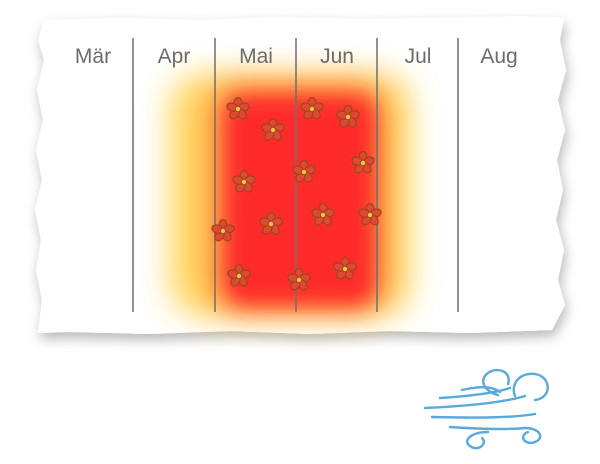  Describe the element at coordinates (418, 56) in the screenshot. I see `month-label-jul: Jul` at that location.